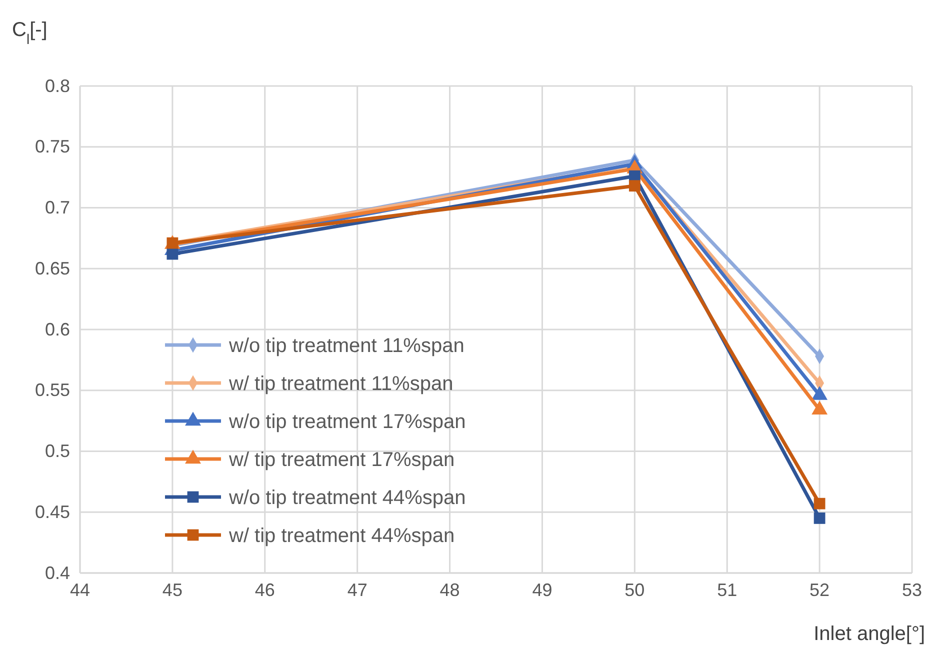  What do you see at coordinates (869, 634) in the screenshot?
I see `x-axis-title: Inlet angle[°]` at bounding box center [869, 634].